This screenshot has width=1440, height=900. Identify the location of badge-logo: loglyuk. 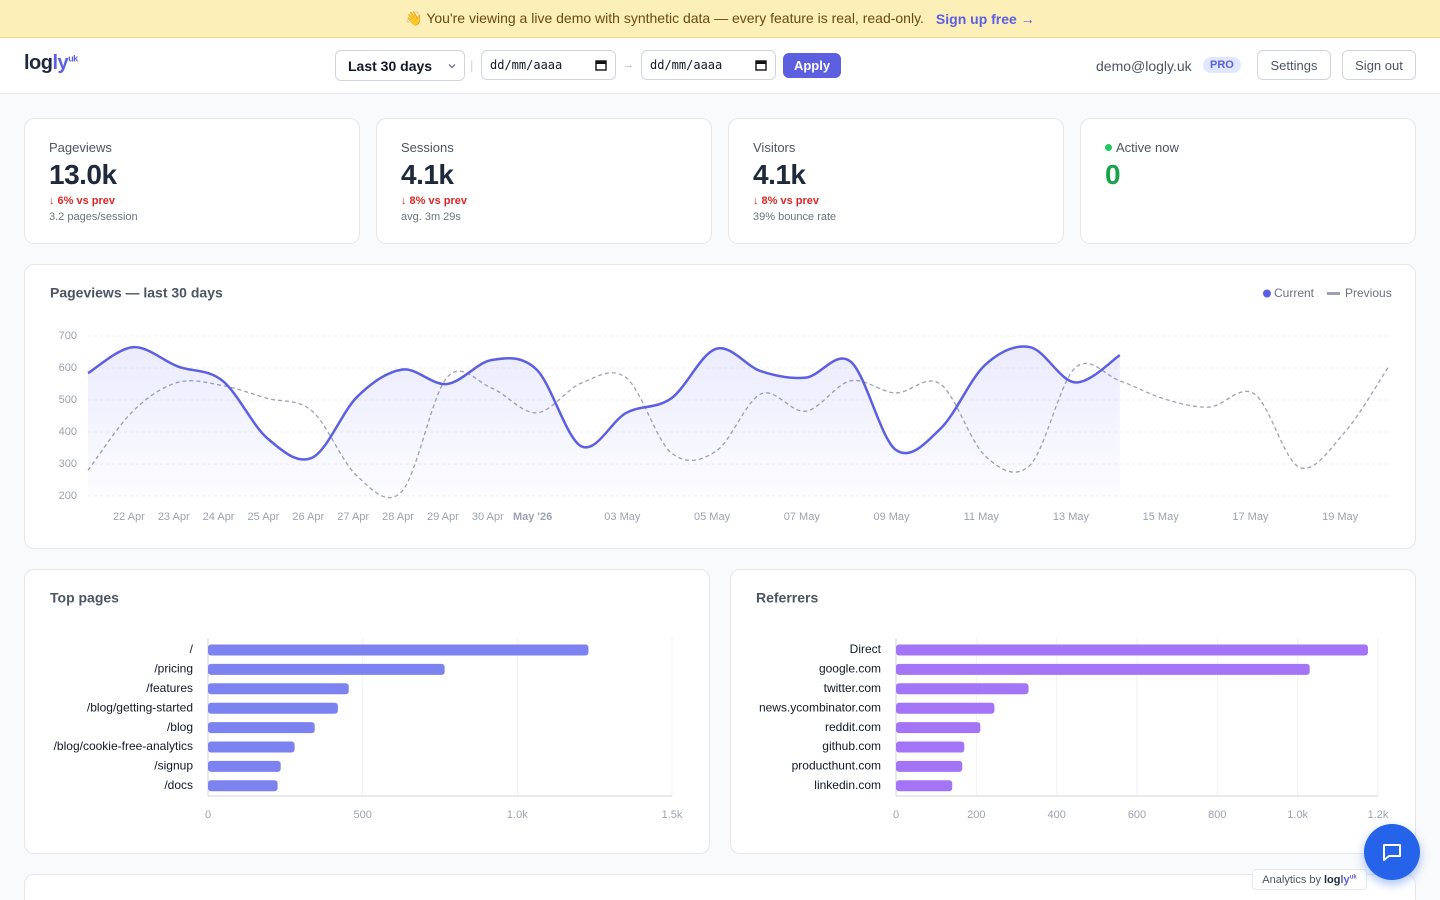
(1340, 880).